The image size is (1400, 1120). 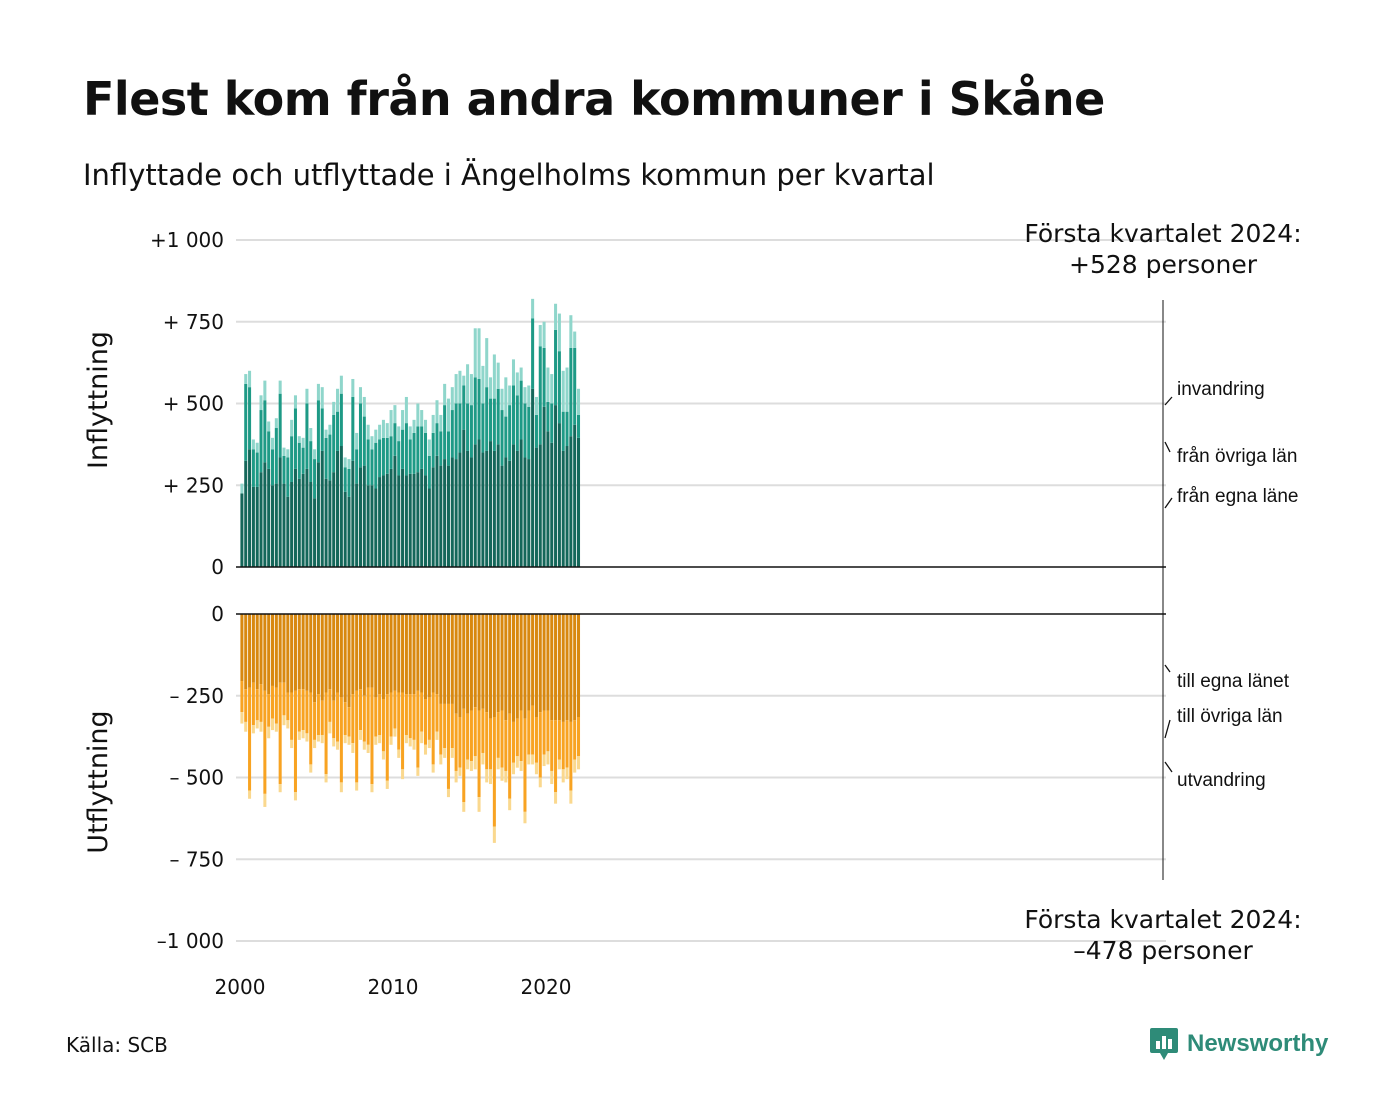 I want to click on outflow-note-line1: Första kvartalet 2024:, so click(x=1162, y=919).